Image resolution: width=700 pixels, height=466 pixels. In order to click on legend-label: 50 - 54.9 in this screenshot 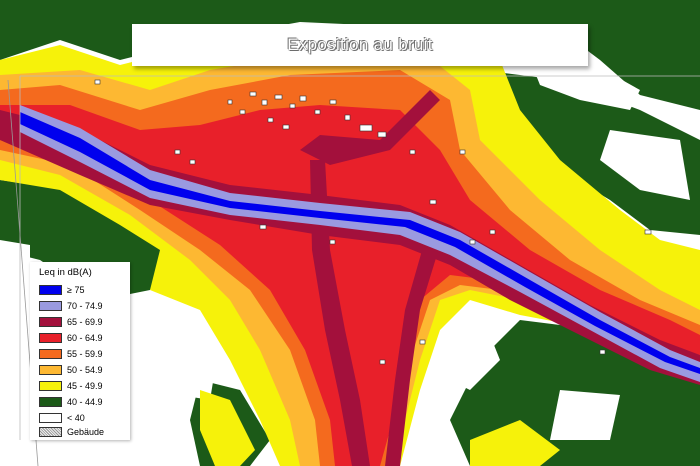, I will do `click(85, 370)`.